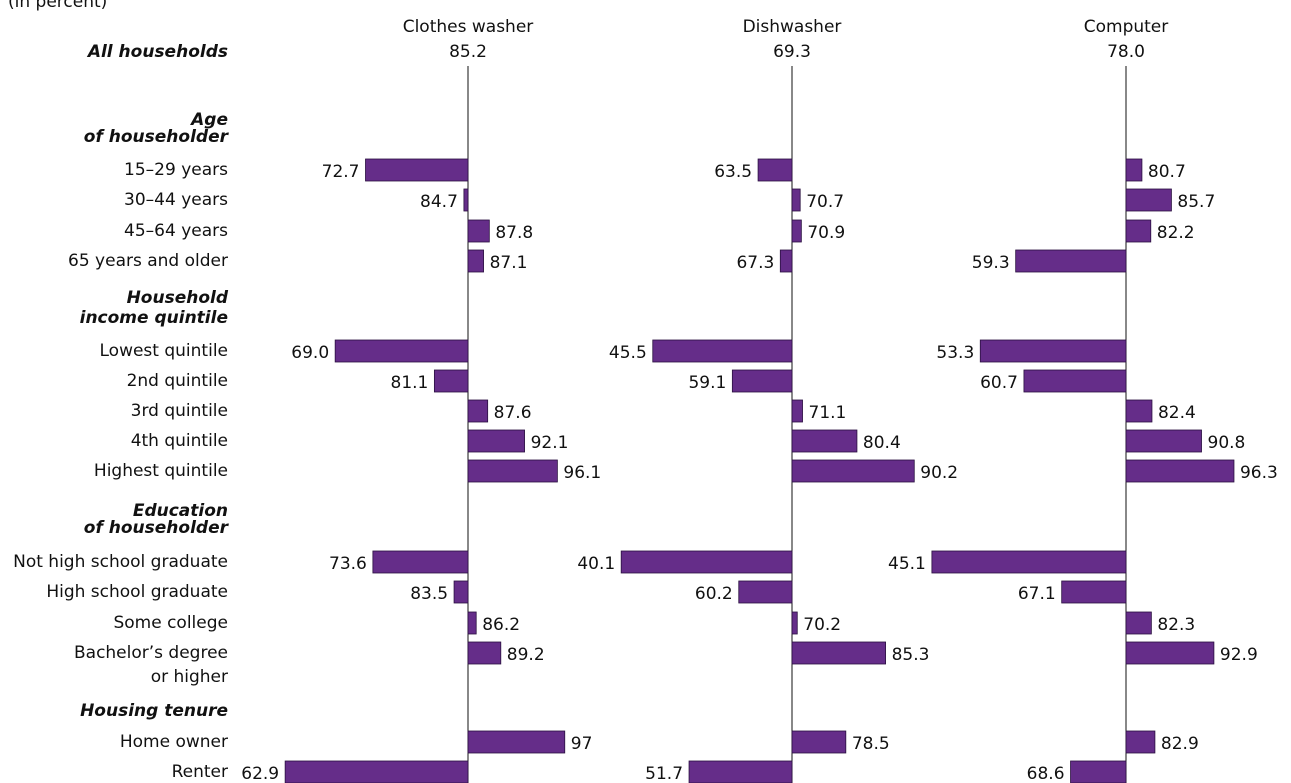 Image resolution: width=1291 pixels, height=783 pixels. I want to click on value-label: 90.2, so click(939, 473).